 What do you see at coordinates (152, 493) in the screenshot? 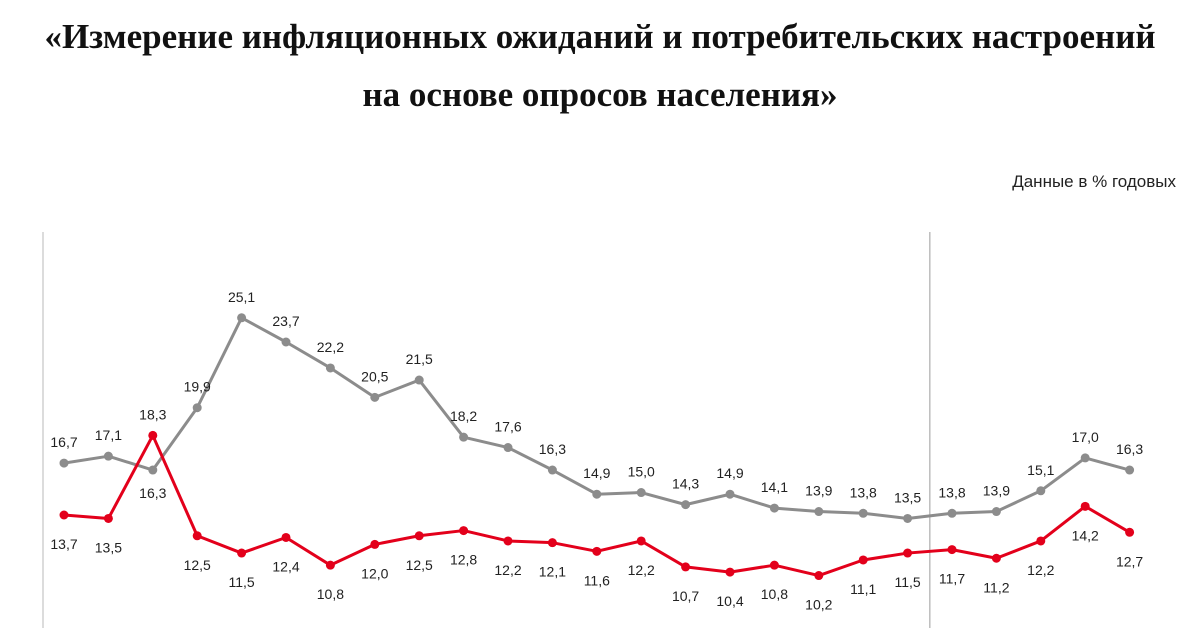
I see `series-1-data-label-3: 16,3` at bounding box center [152, 493].